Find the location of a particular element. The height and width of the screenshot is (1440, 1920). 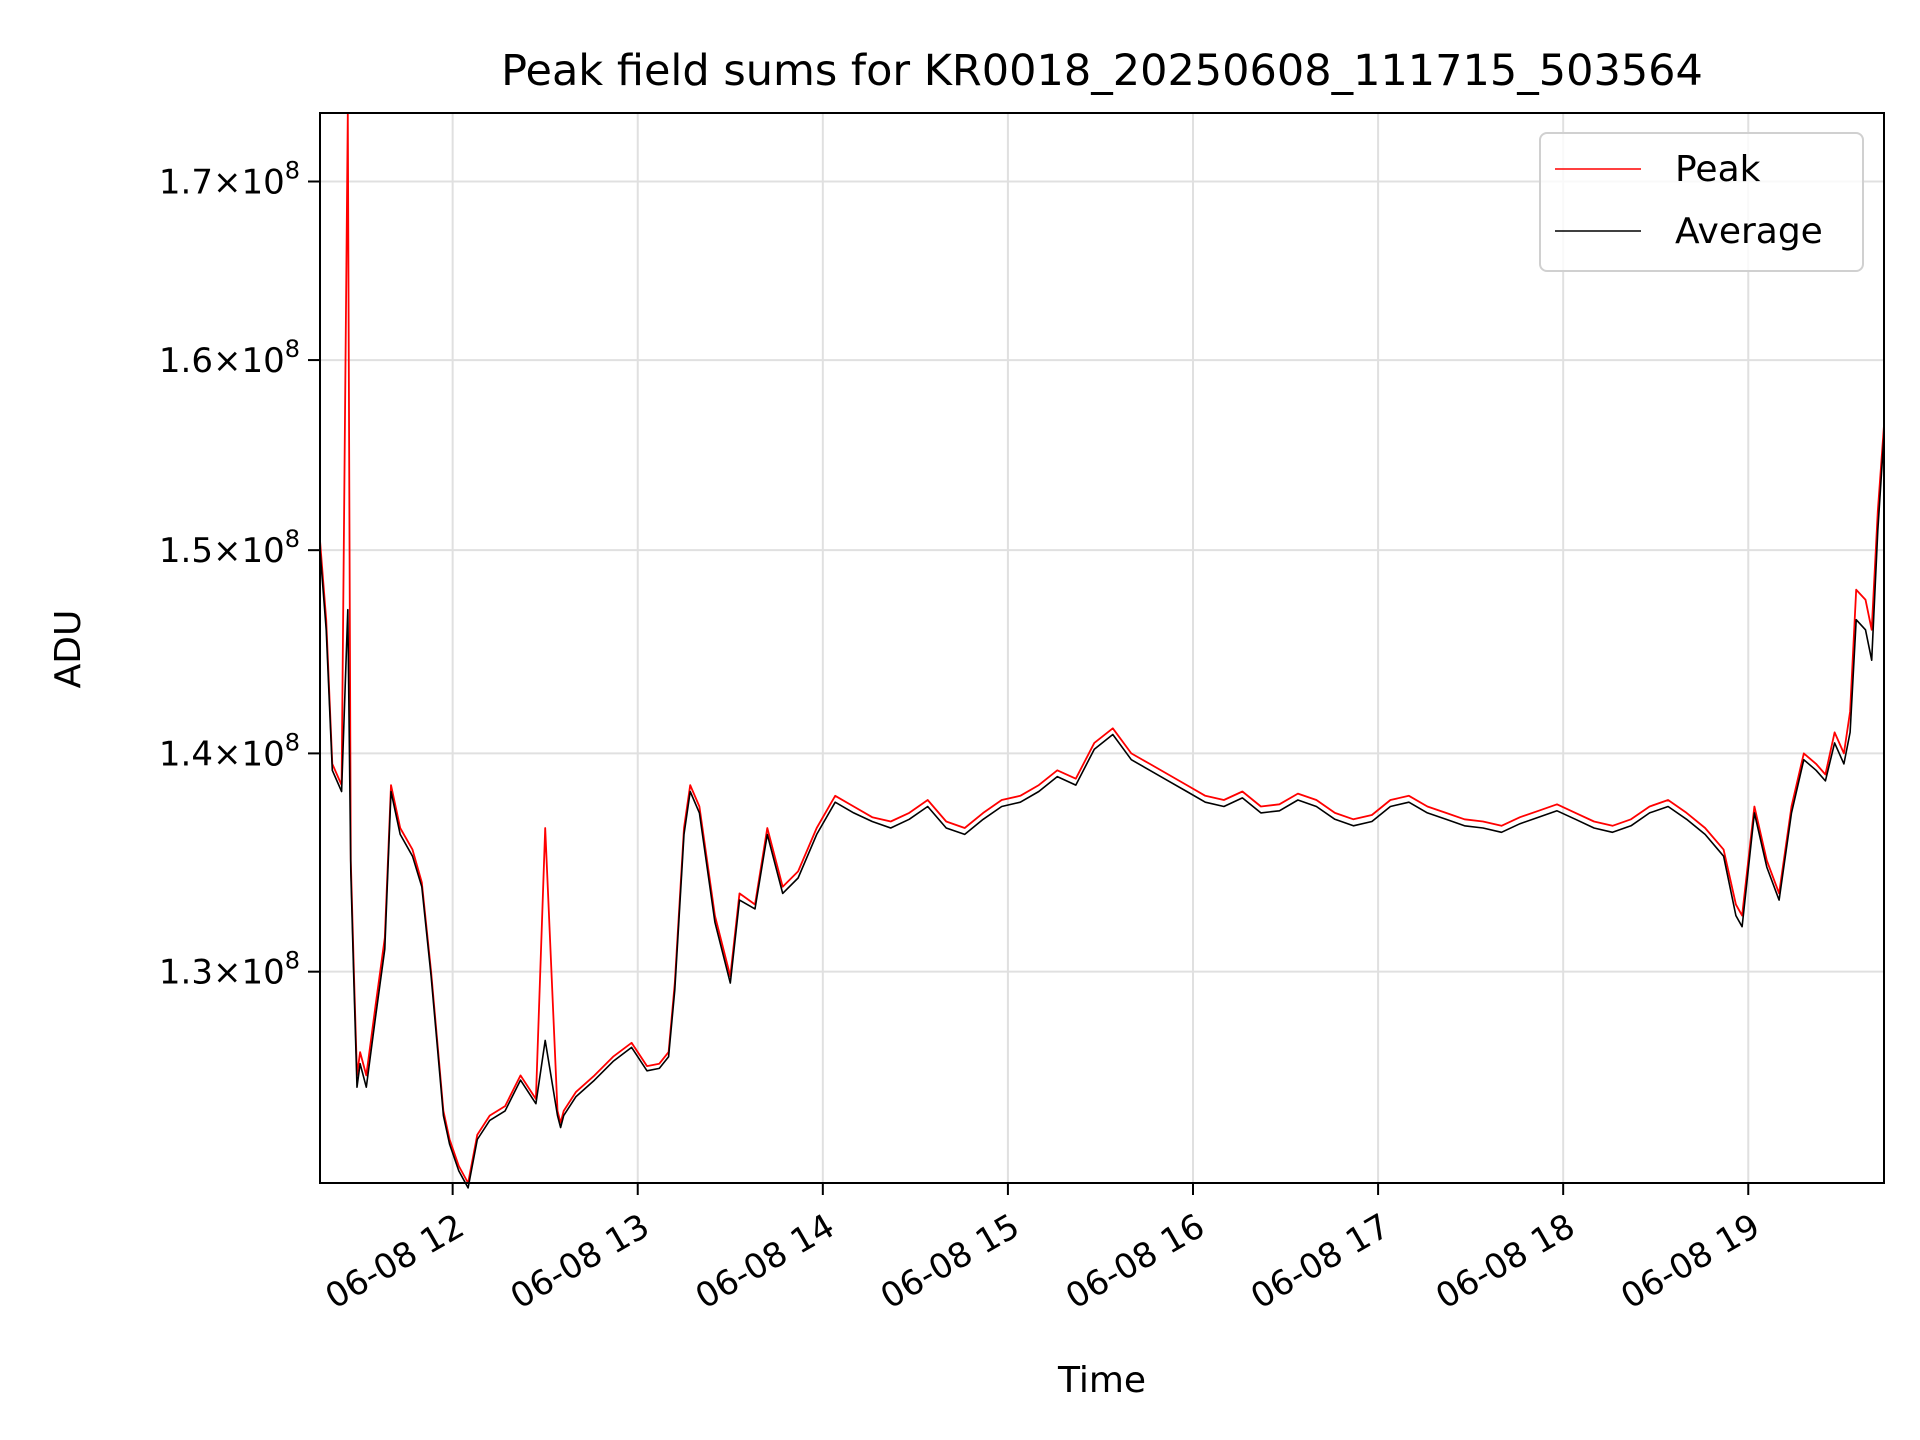

y-tick-mantissa: 1.3 is located at coordinates (186, 973).